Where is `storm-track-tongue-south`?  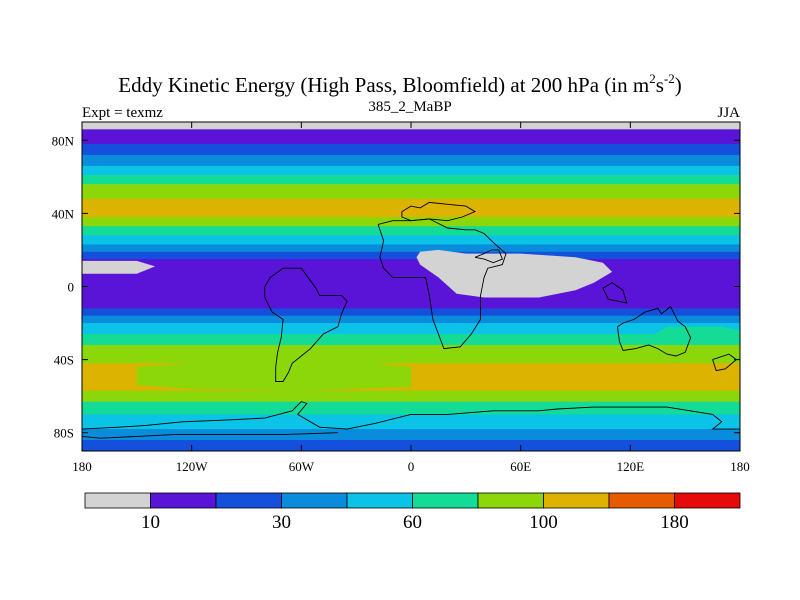
storm-track-tongue-south is located at coordinates (274, 375).